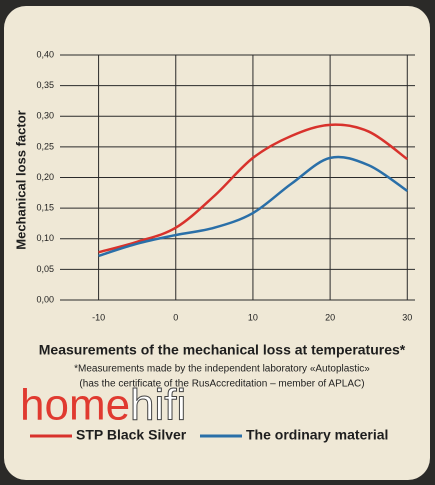 The width and height of the screenshot is (435, 485). What do you see at coordinates (45, 146) in the screenshot?
I see `y-tick-label: 0,25` at bounding box center [45, 146].